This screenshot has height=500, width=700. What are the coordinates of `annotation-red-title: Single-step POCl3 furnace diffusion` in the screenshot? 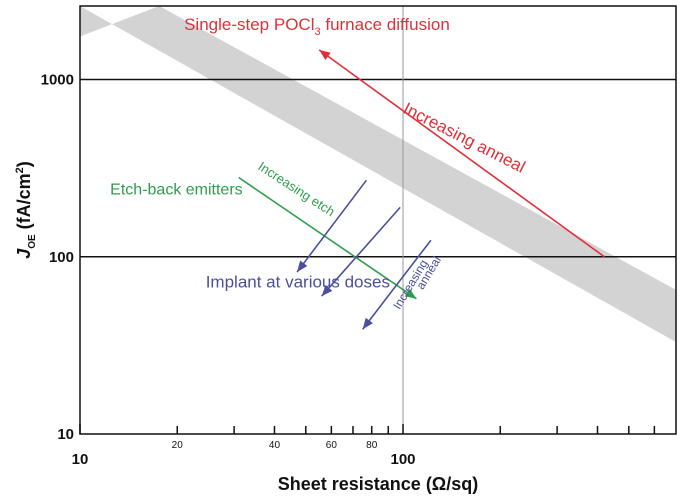 It's located at (317, 26).